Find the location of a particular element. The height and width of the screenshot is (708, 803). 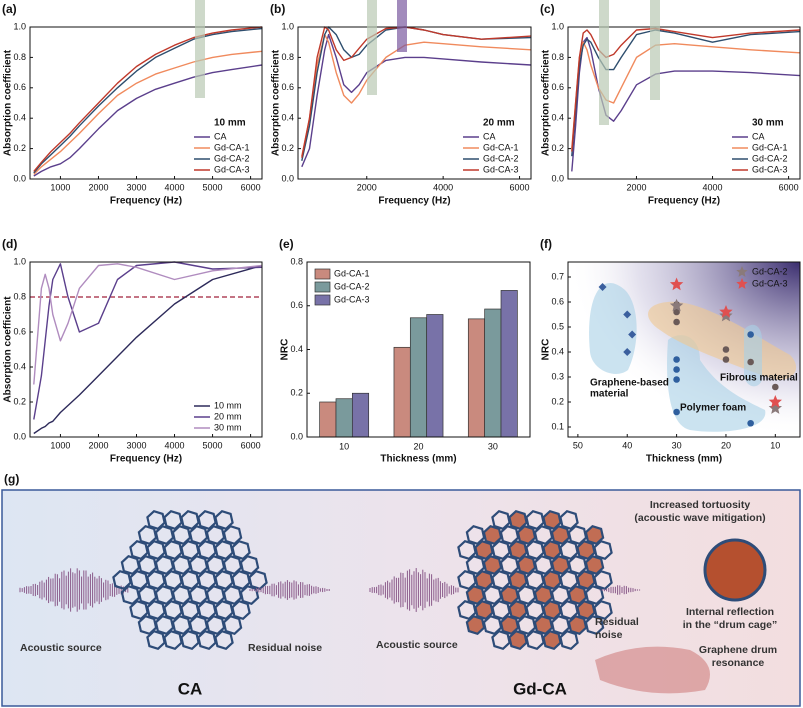

panel-label: (c) is located at coordinates (547, 9).